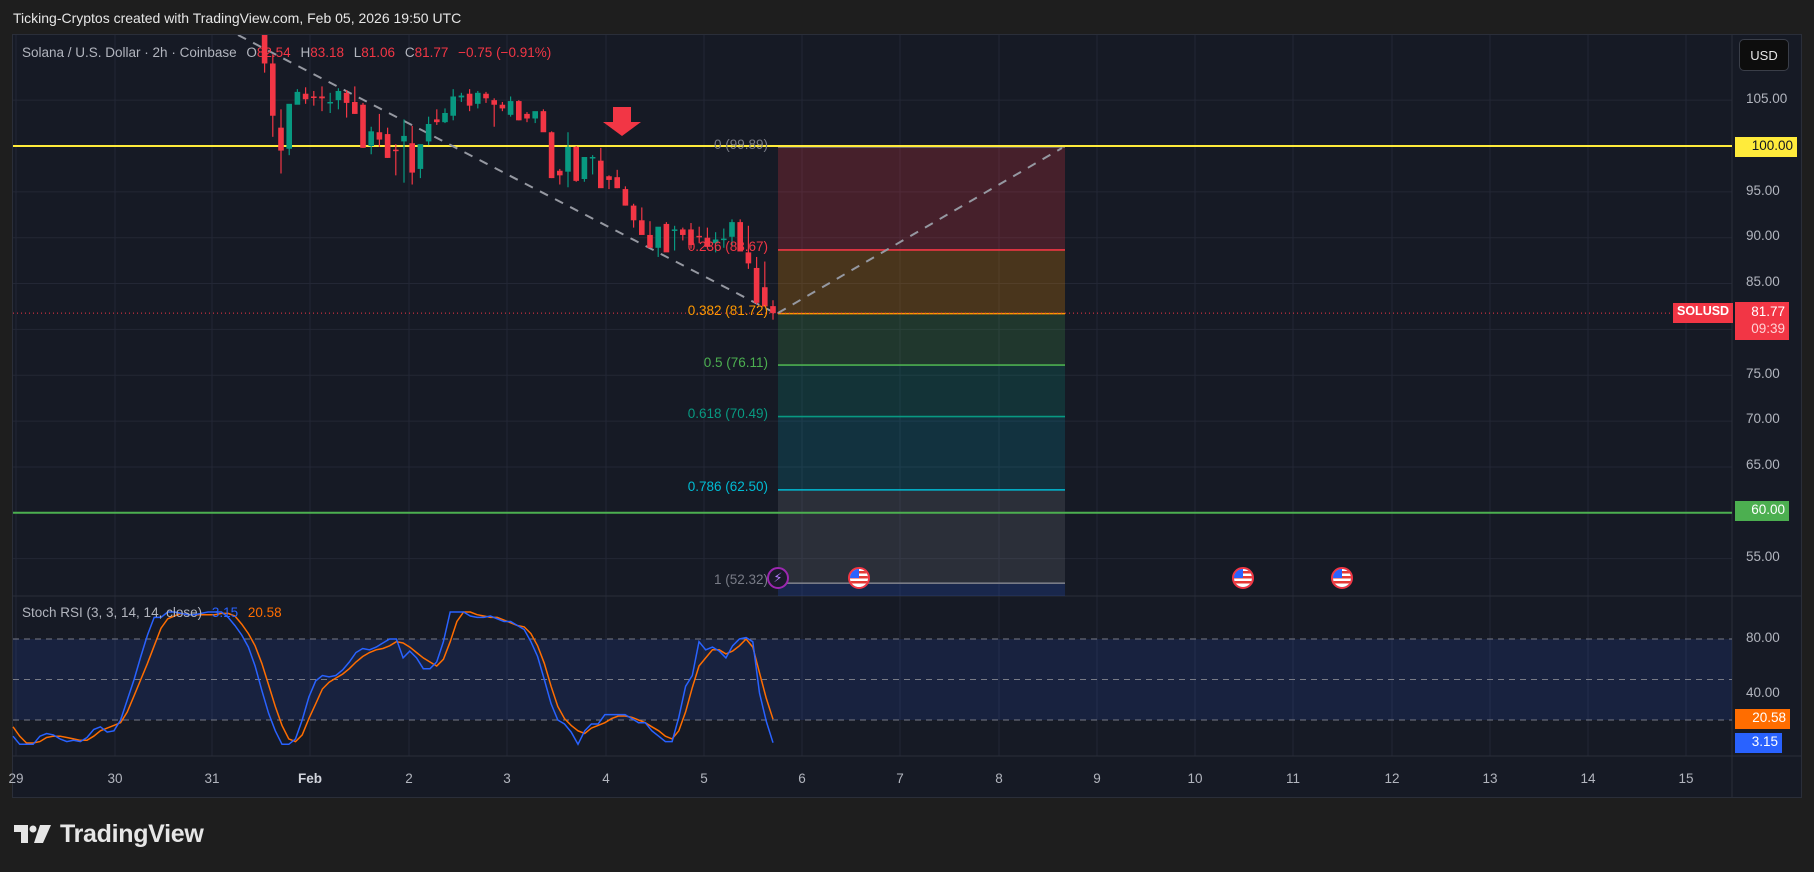 This screenshot has height=872, width=1814. Describe the element at coordinates (327, 52) in the screenshot. I see `high-value: 83.18` at that location.